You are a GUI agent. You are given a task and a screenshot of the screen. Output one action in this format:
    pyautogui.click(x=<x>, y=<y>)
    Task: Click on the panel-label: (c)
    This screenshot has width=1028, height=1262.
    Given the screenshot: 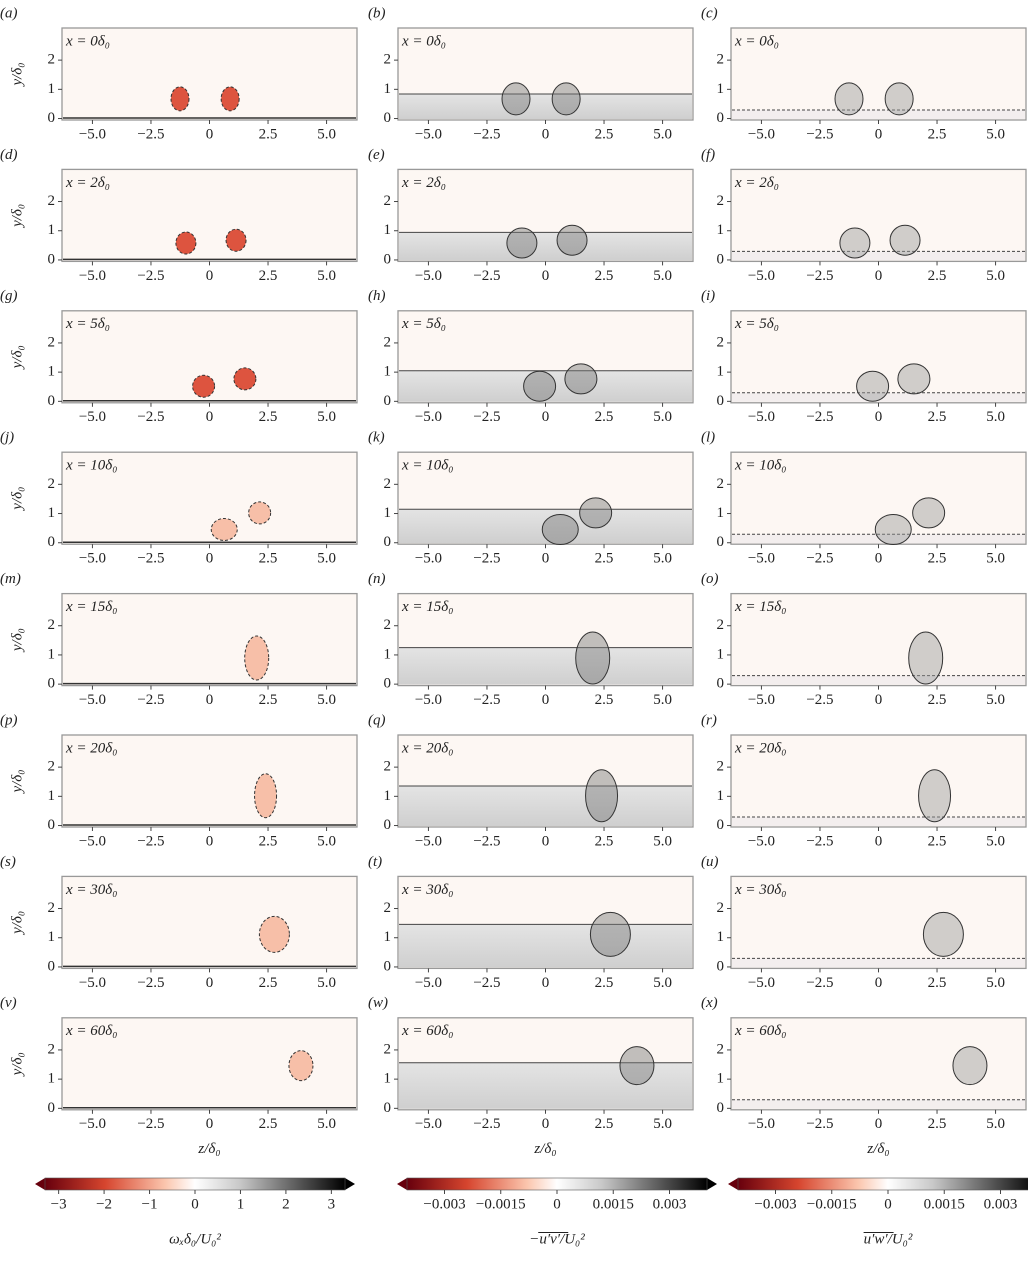 What is the action you would take?
    pyautogui.click(x=709, y=13)
    